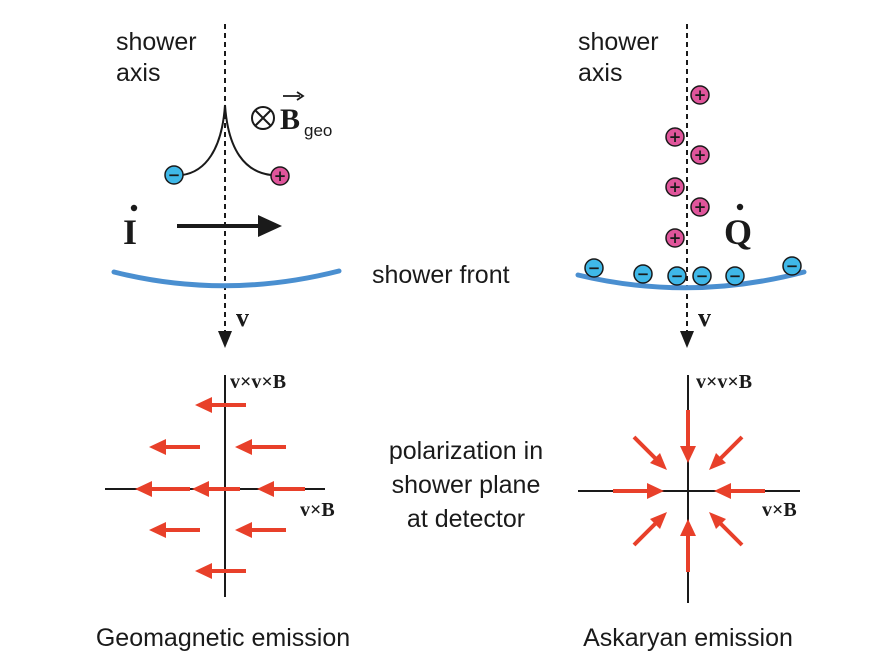  Describe the element at coordinates (294, 96) in the screenshot. I see `b-geo-vector-arrow` at that location.